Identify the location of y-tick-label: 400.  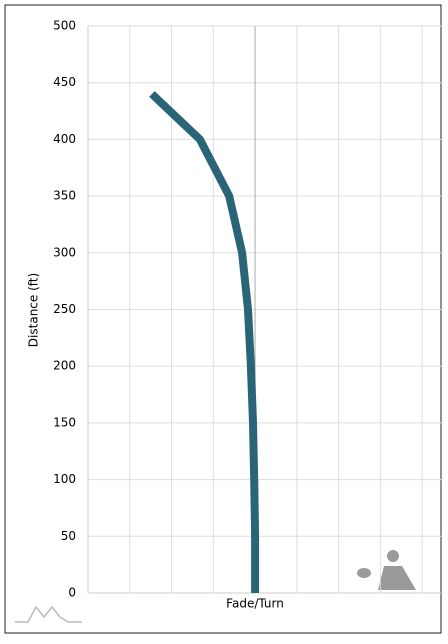
(64, 139).